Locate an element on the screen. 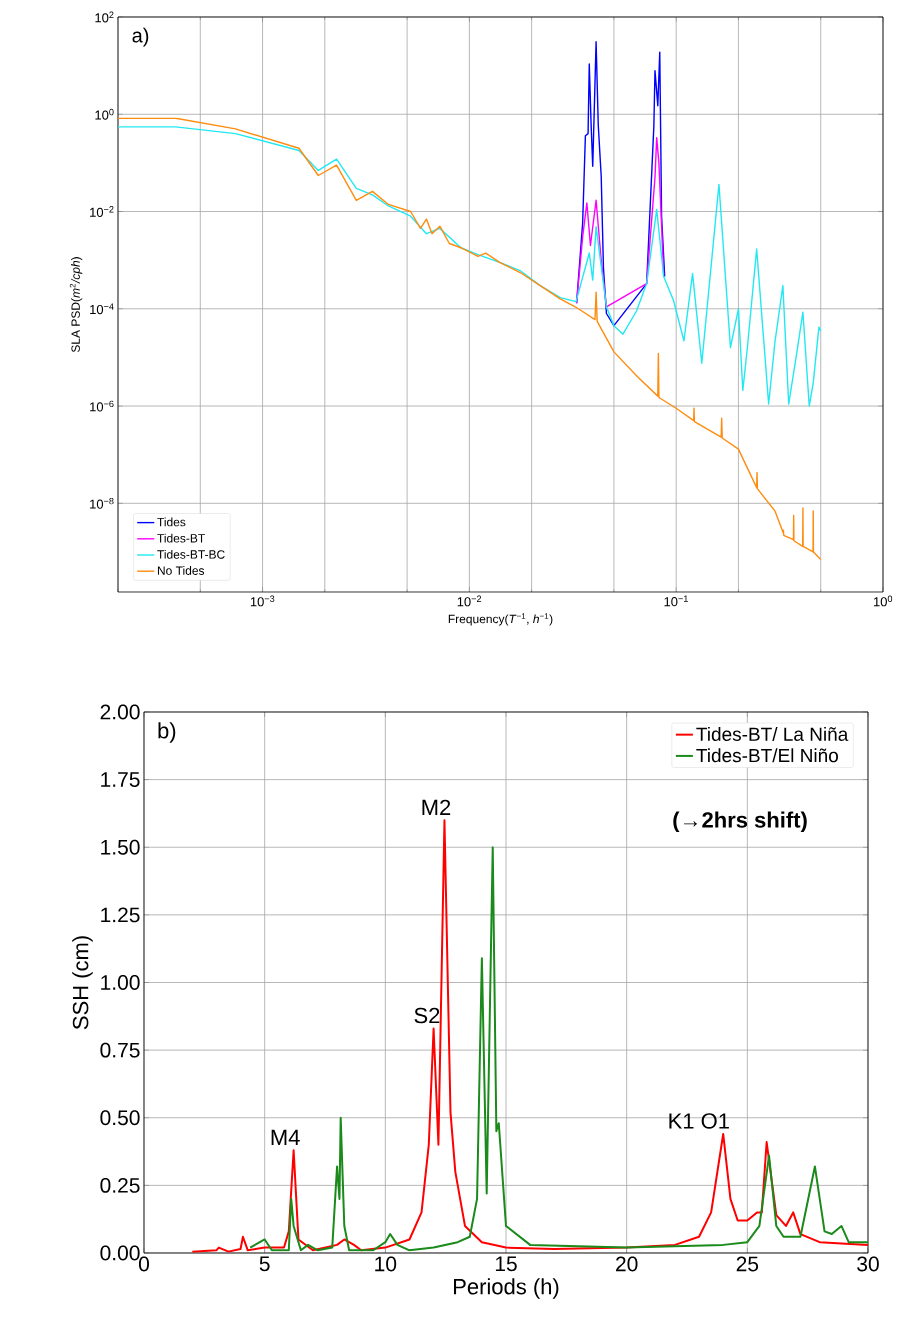 The width and height of the screenshot is (901, 1334). y-tick-label: 2.00 is located at coordinates (120, 712).